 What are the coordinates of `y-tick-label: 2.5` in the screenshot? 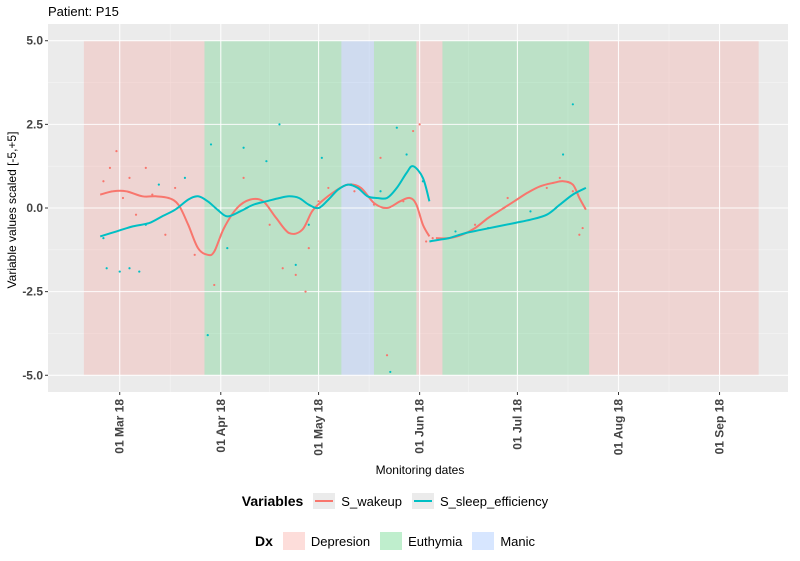 It's located at (34, 124).